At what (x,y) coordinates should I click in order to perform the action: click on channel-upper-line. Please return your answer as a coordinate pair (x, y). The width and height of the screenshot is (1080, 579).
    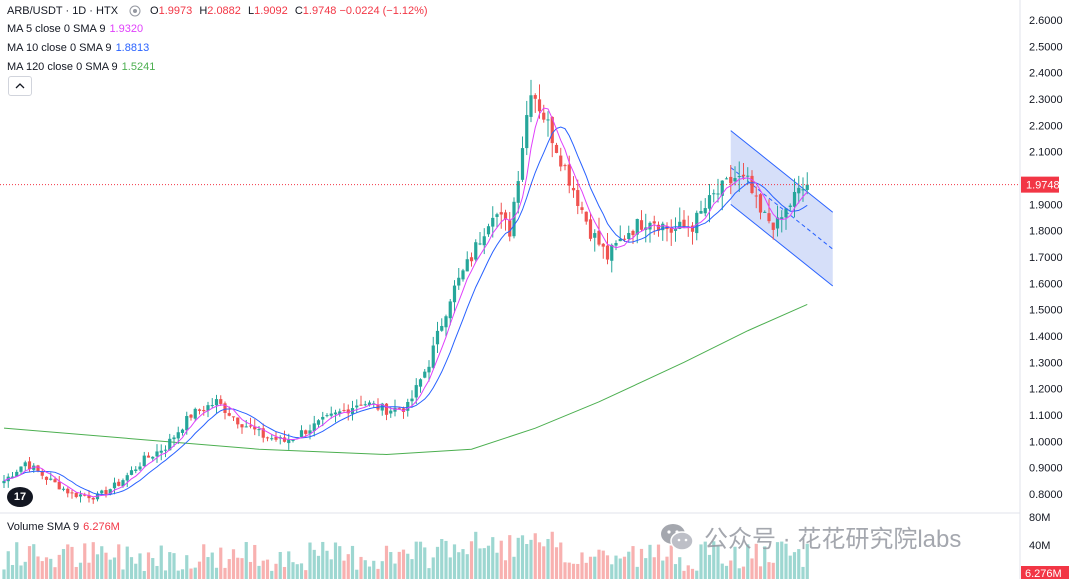
    Looking at the image, I should click on (782, 171).